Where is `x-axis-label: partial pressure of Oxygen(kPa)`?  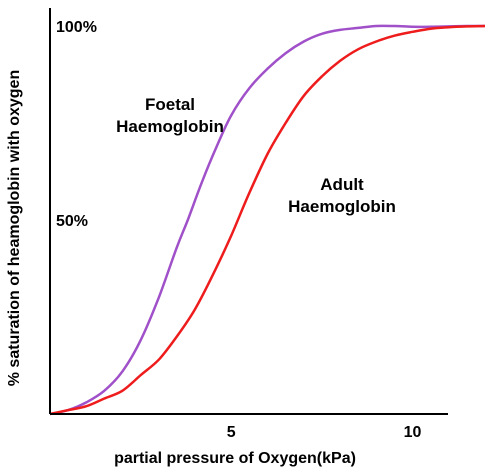
x-axis-label: partial pressure of Oxygen(kPa) is located at coordinates (235, 458).